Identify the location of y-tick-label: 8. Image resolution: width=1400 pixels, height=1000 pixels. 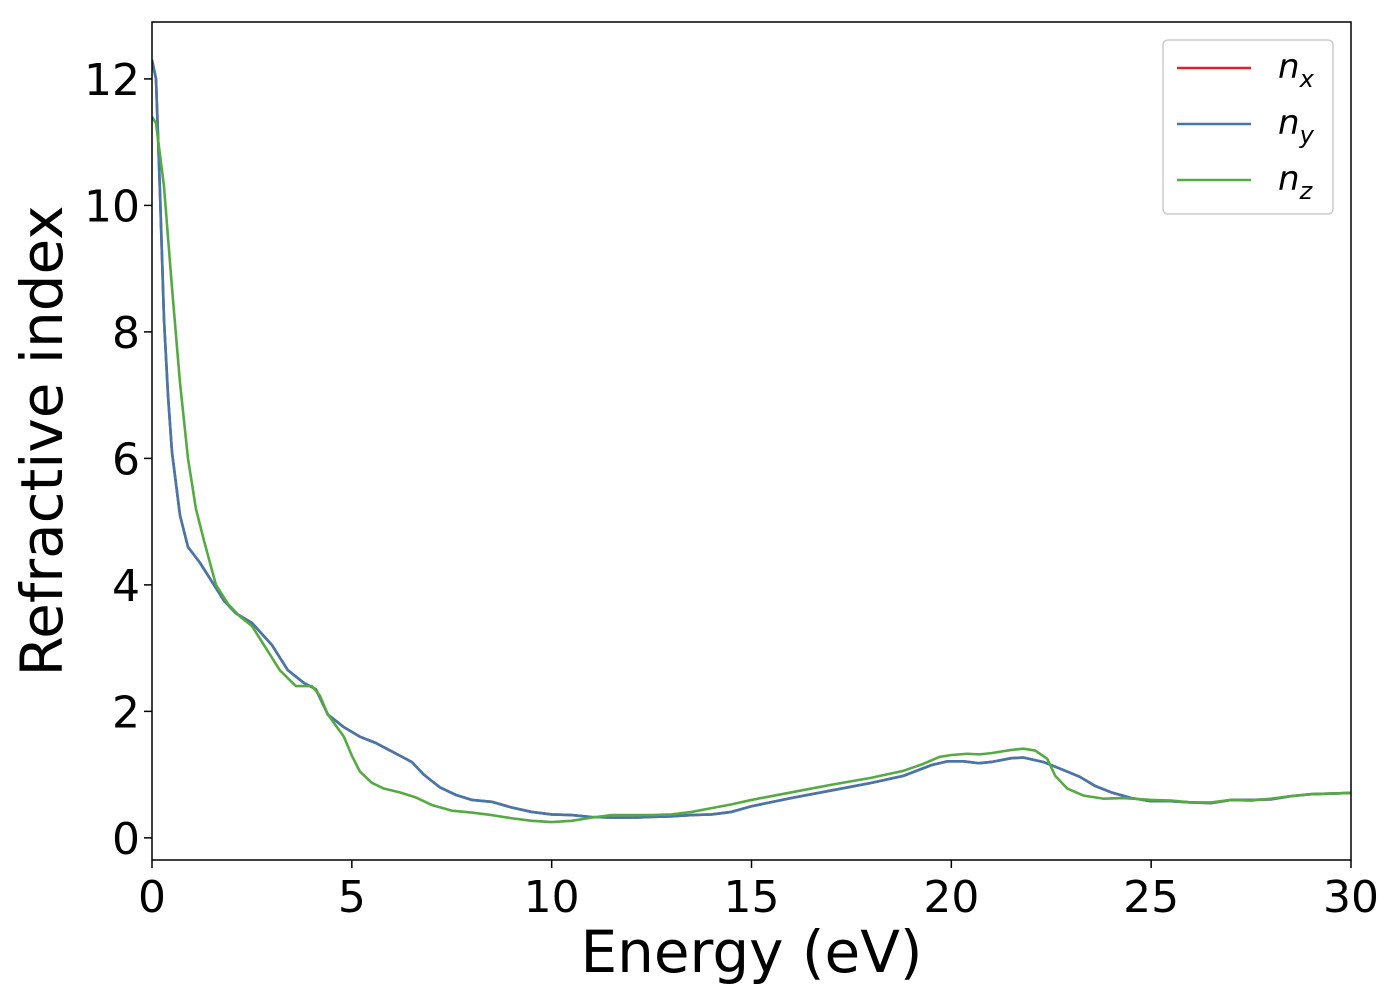
(126, 333).